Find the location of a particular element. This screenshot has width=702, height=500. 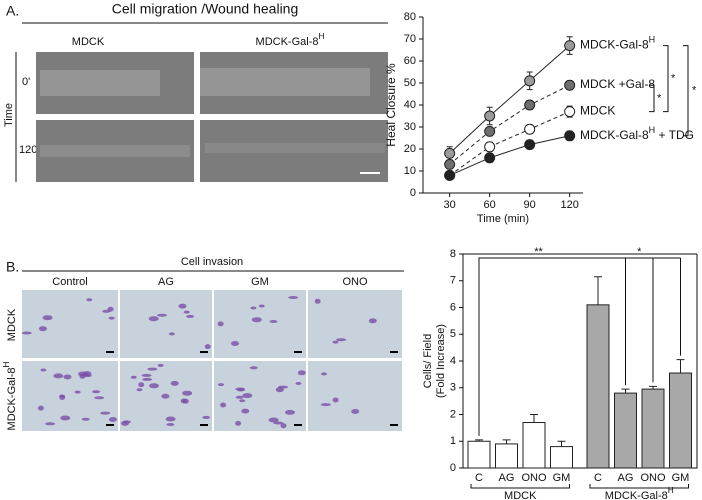

panel-label: B. is located at coordinates (12, 267).